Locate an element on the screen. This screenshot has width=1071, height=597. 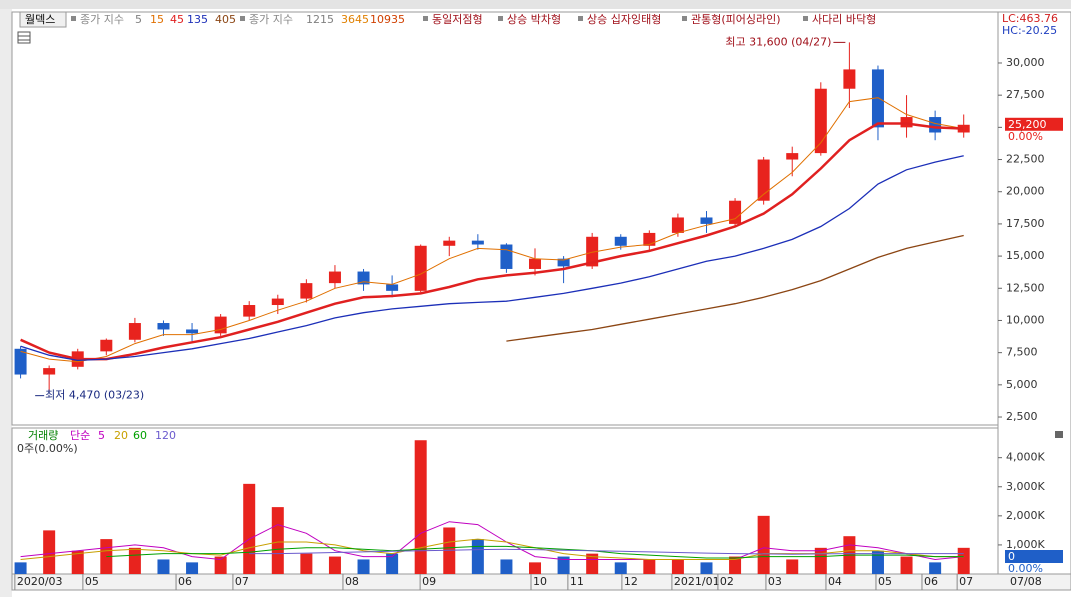
y-tick-label: 2,500 is located at coordinates (1022, 416).